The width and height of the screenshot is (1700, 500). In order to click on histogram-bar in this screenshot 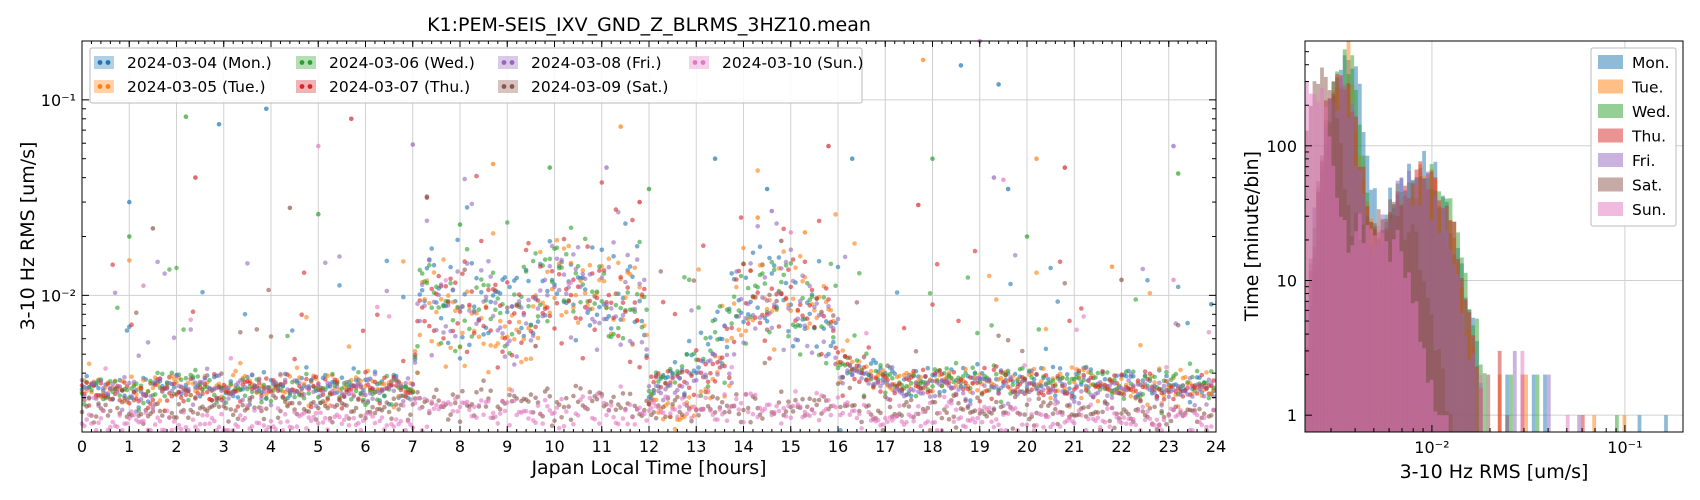, I will do `click(1443, 423)`.